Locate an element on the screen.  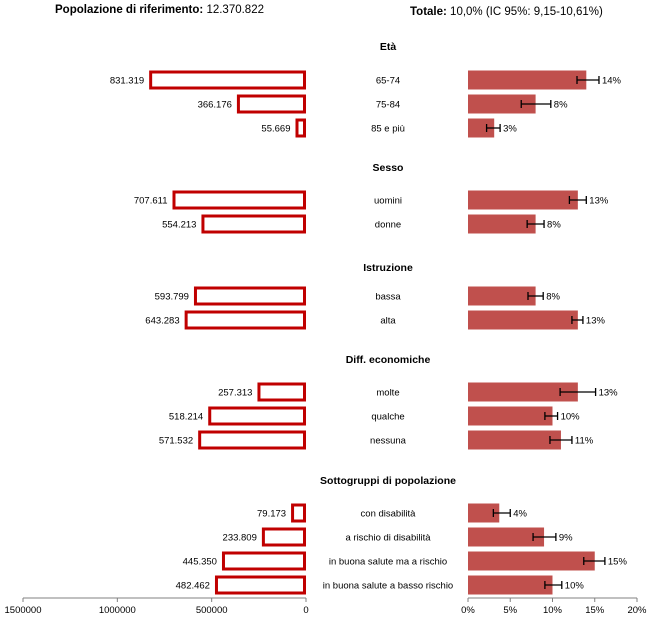
section-title: Istruzione is located at coordinates (388, 268).